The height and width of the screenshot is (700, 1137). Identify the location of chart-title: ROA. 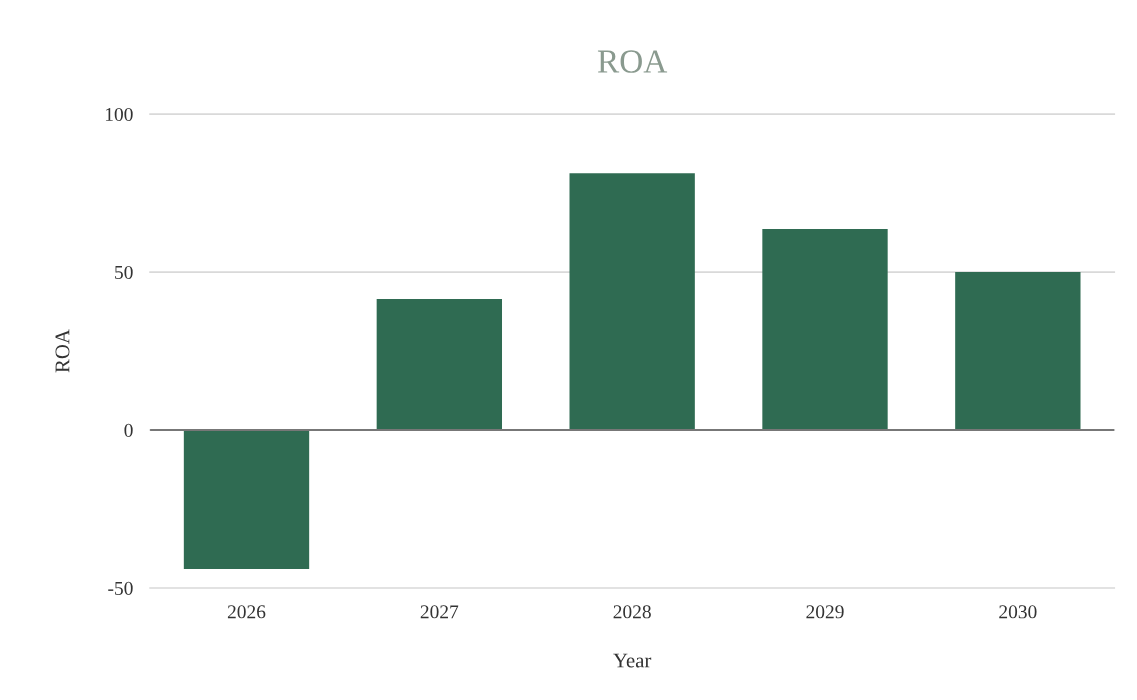
(632, 61).